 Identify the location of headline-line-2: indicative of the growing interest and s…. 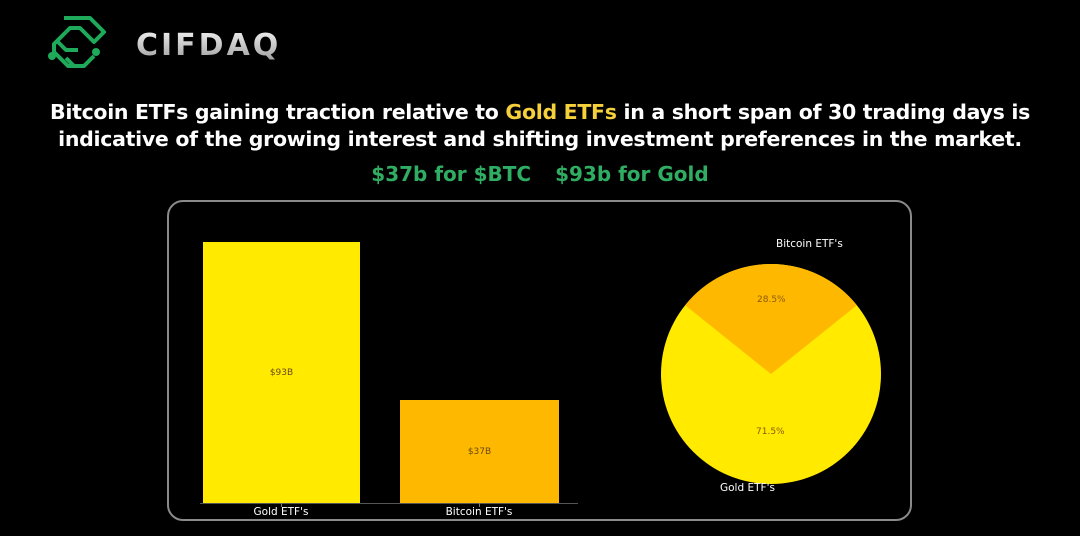
(540, 139).